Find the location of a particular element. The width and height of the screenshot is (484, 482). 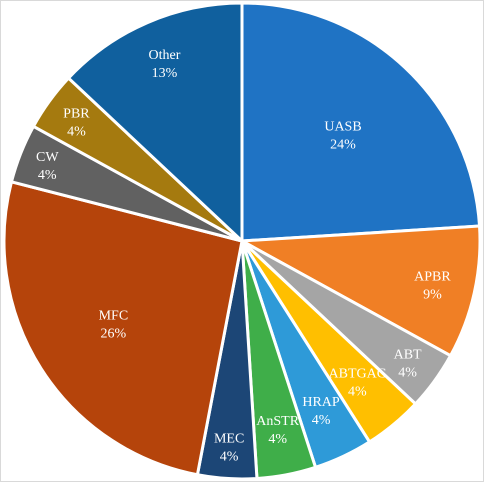

slice-category-label: ABTGAC is located at coordinates (358, 373).